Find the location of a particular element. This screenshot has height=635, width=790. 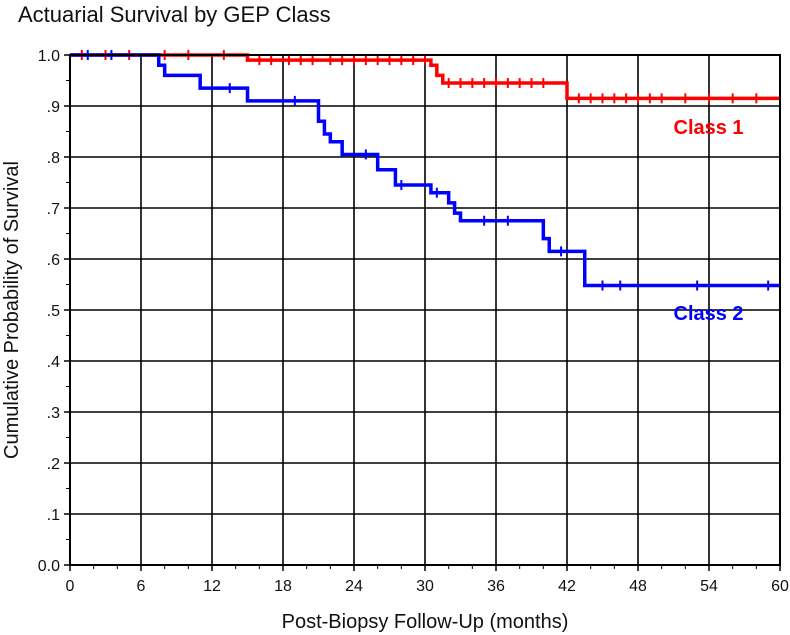

y-tick-label: .6 is located at coordinates (53, 260).